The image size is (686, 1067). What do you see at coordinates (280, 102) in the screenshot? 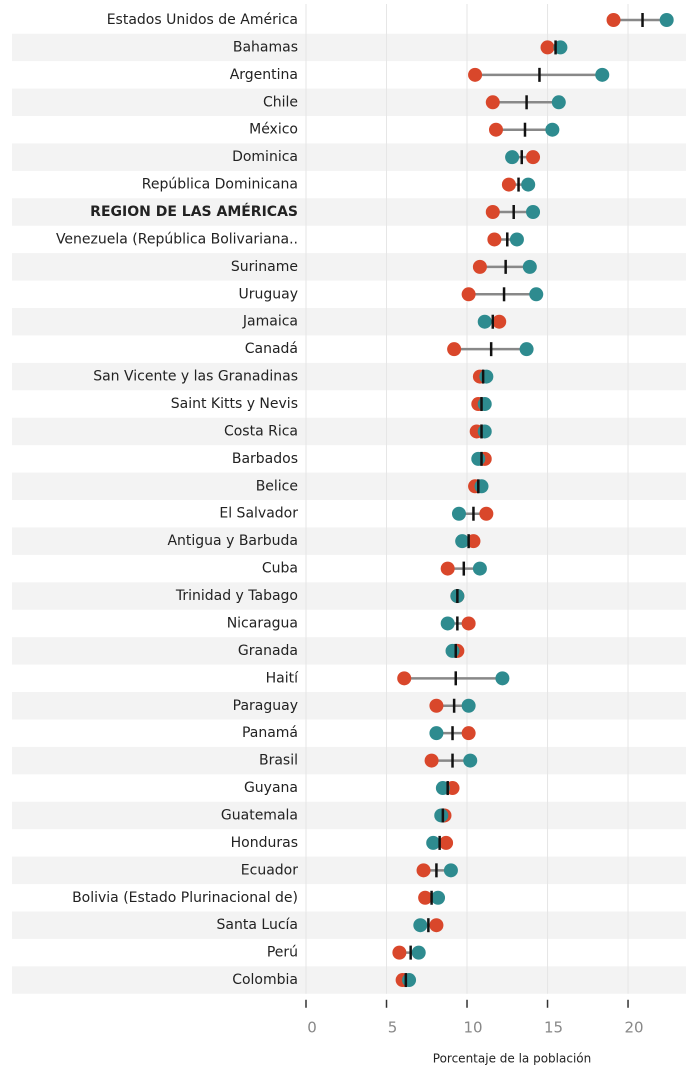
I see `y-tick-label: Chile` at bounding box center [280, 102].